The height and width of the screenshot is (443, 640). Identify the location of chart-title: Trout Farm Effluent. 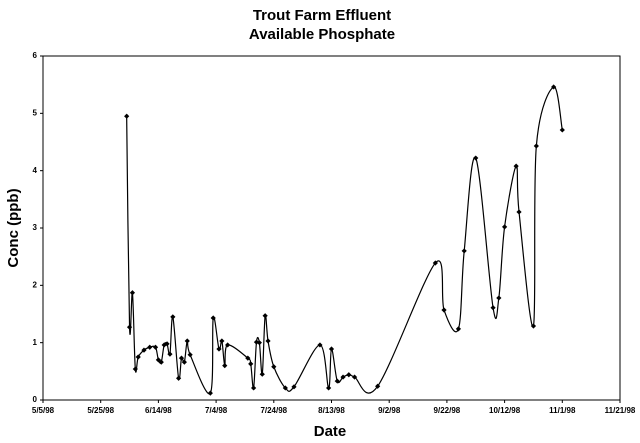
(322, 15).